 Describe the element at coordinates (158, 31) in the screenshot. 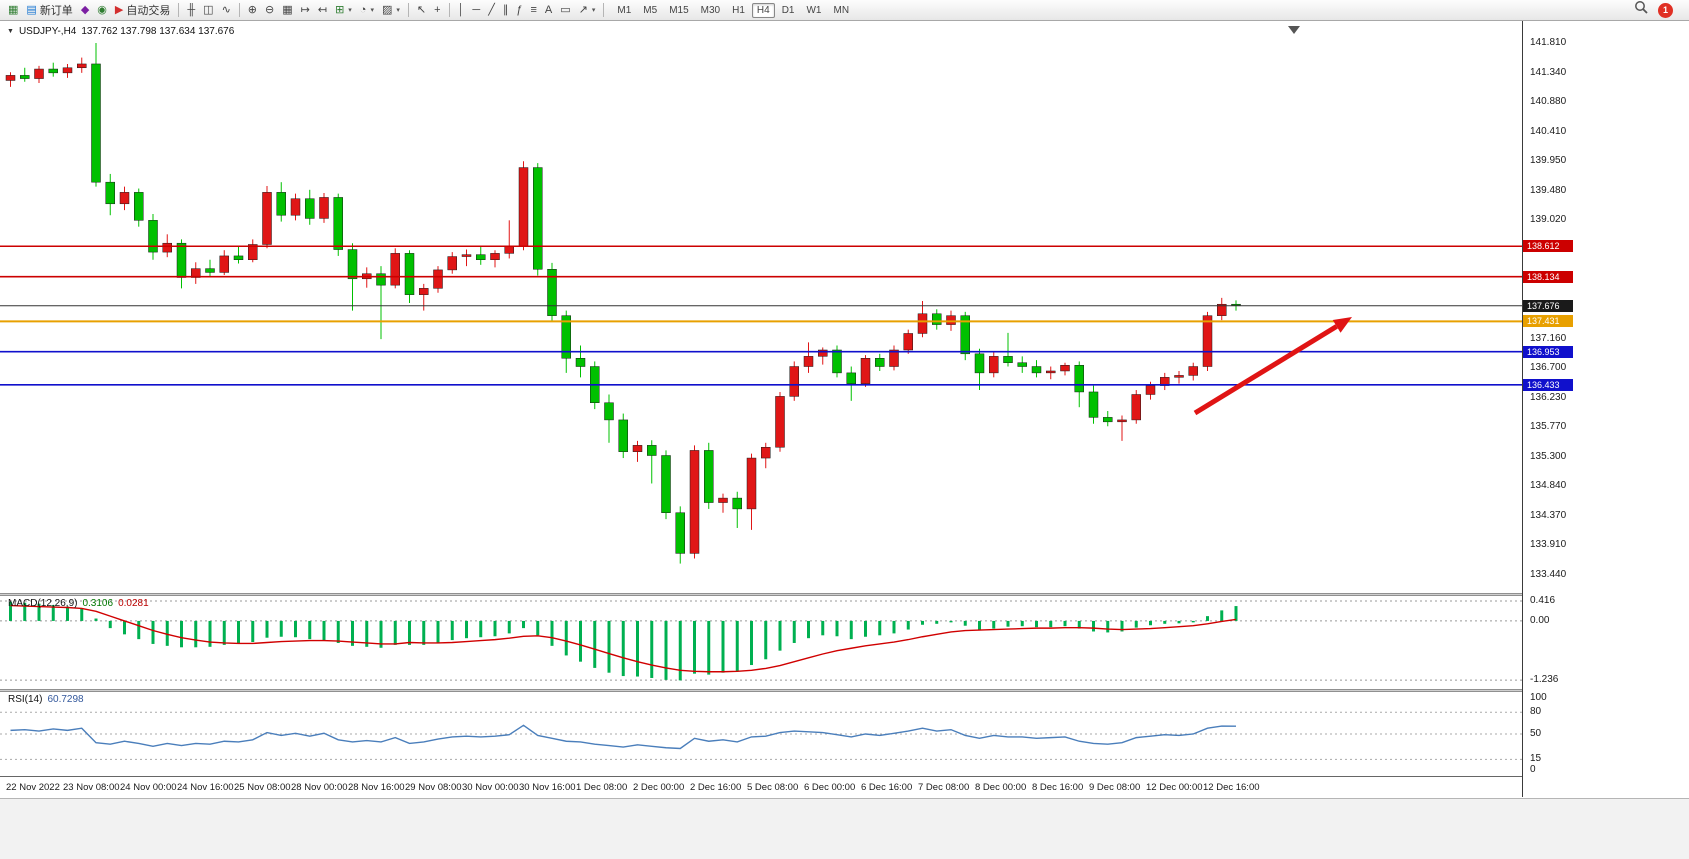

I see `chart-ohlc: 137.762 137.798 137.634 137.676` at that location.